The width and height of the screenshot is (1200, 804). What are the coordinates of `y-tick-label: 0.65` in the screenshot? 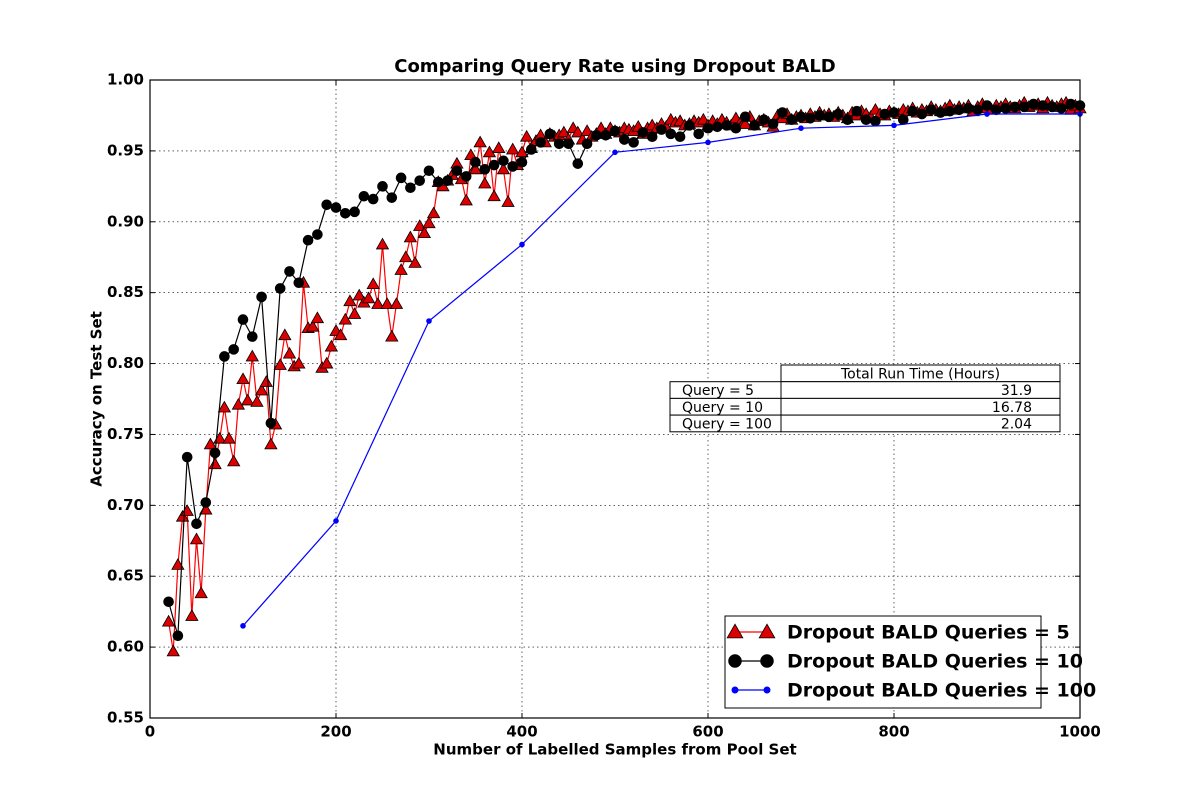 It's located at (125, 576).